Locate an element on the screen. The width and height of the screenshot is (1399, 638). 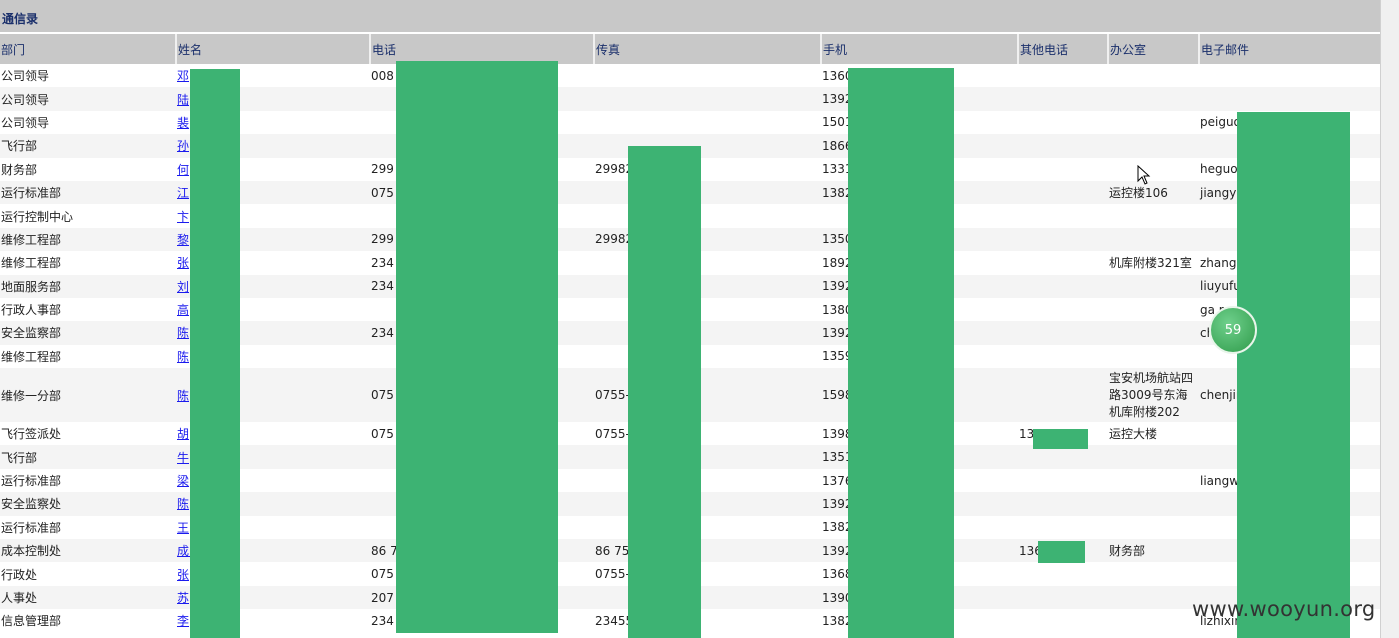
vertical-scrollbar is located at coordinates (1389, 319).